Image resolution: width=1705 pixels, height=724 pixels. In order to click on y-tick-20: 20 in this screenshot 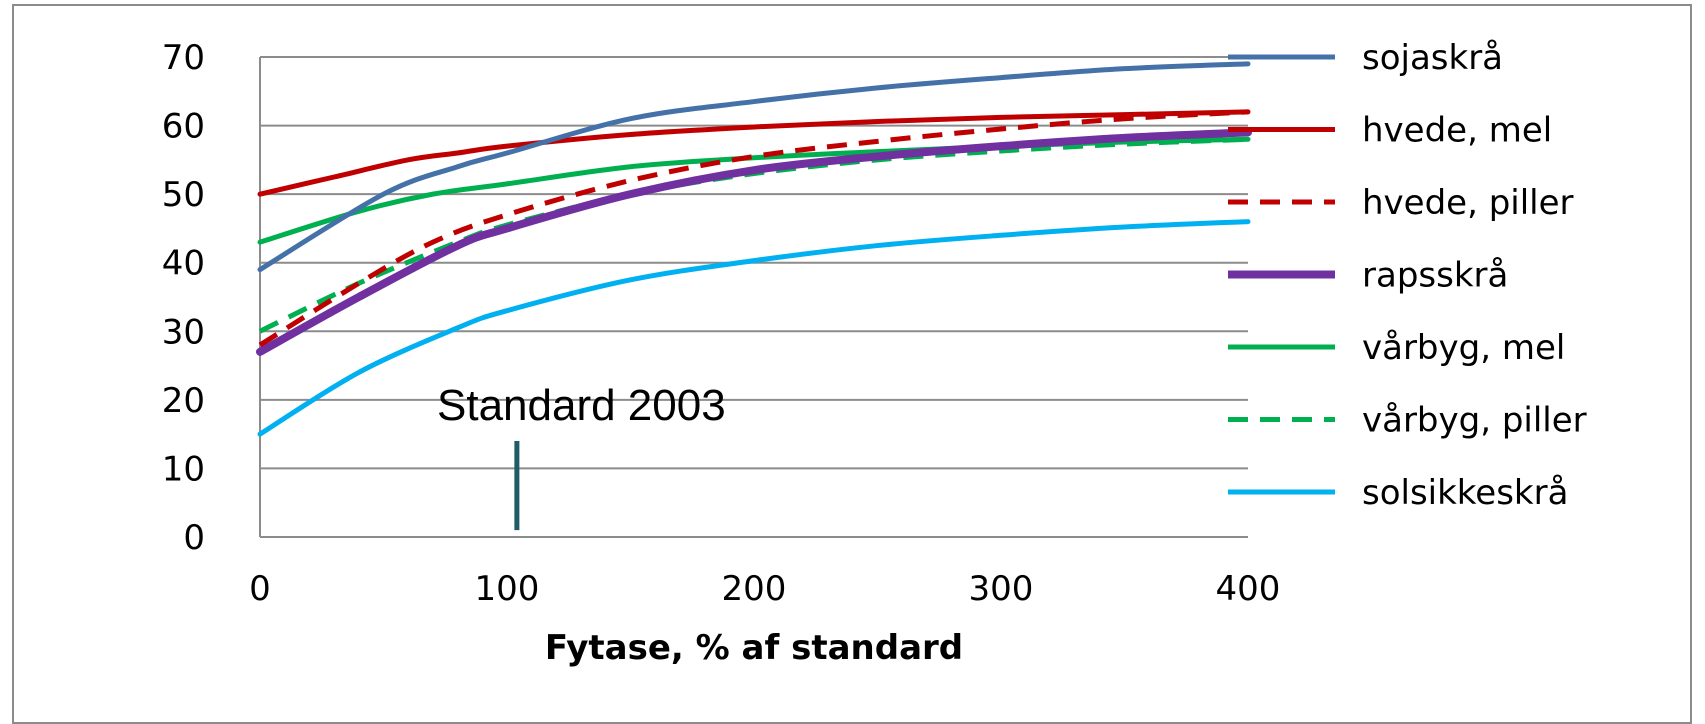, I will do `click(183, 401)`.